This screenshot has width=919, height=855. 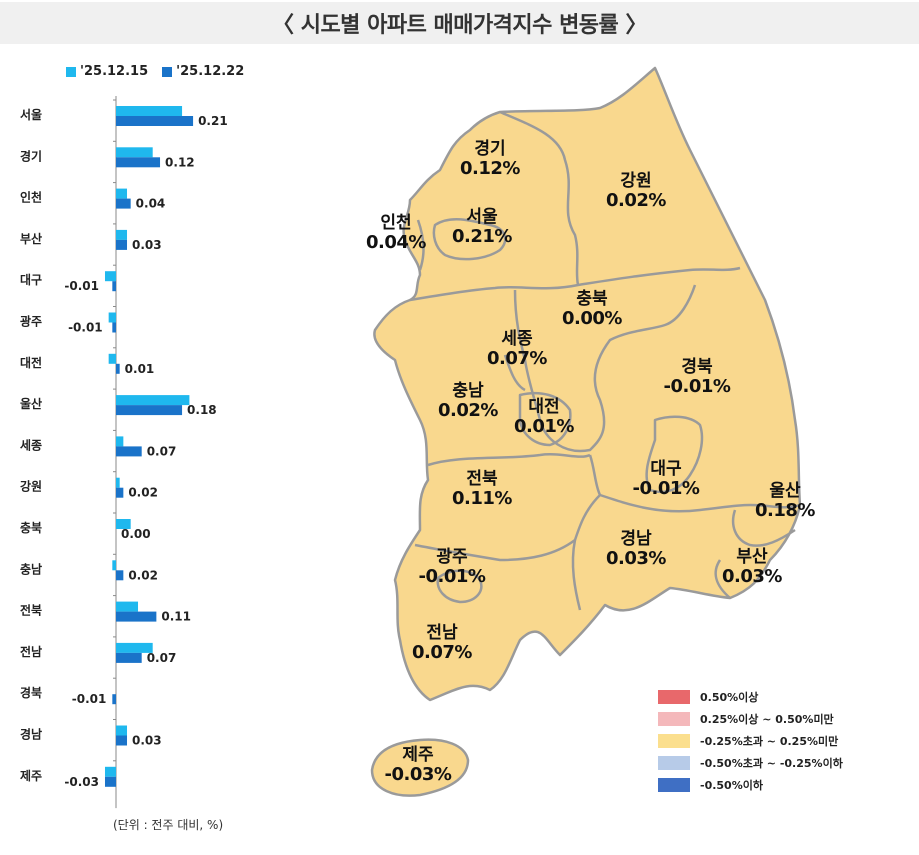 What do you see at coordinates (482, 498) in the screenshot?
I see `region-value: 0.11%` at bounding box center [482, 498].